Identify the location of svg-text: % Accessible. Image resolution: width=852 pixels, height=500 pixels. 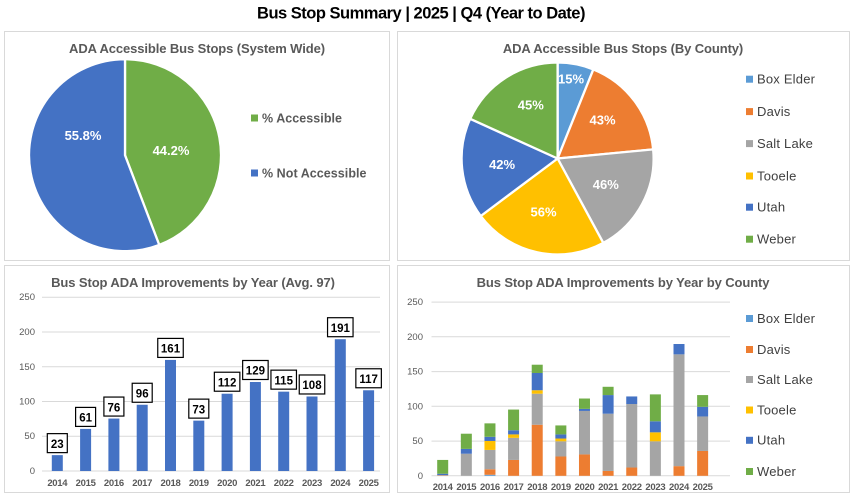
(302, 119).